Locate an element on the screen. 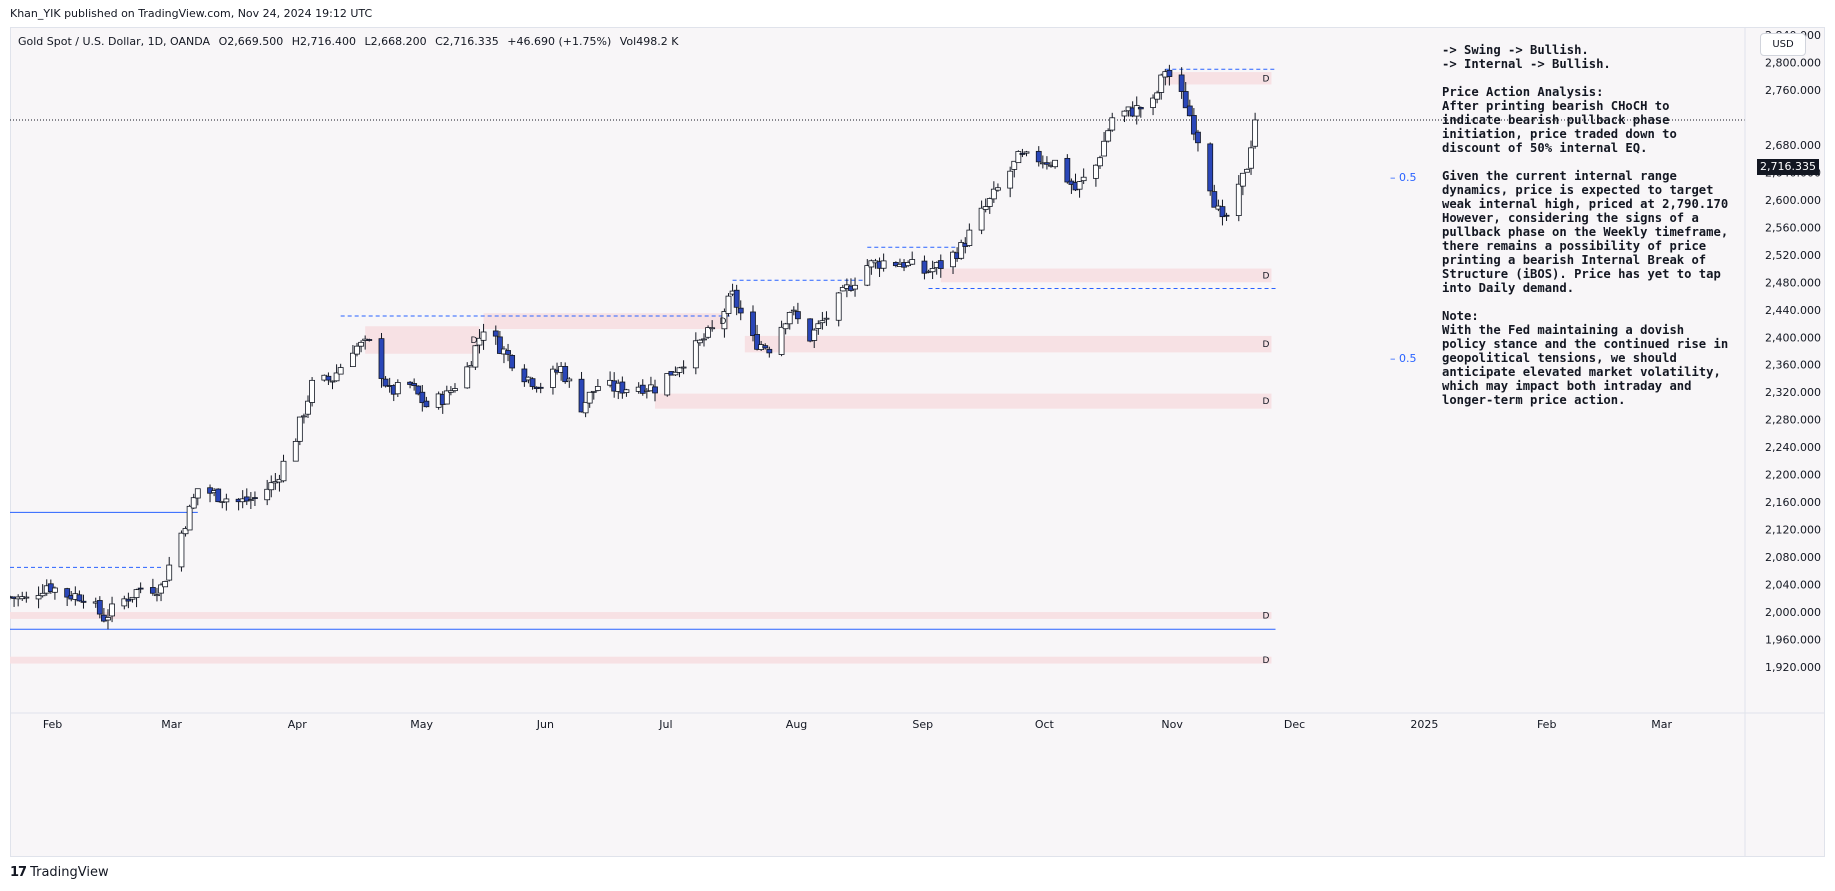 This screenshot has width=1835, height=891. time-tick-label: Feb is located at coordinates (52, 724).